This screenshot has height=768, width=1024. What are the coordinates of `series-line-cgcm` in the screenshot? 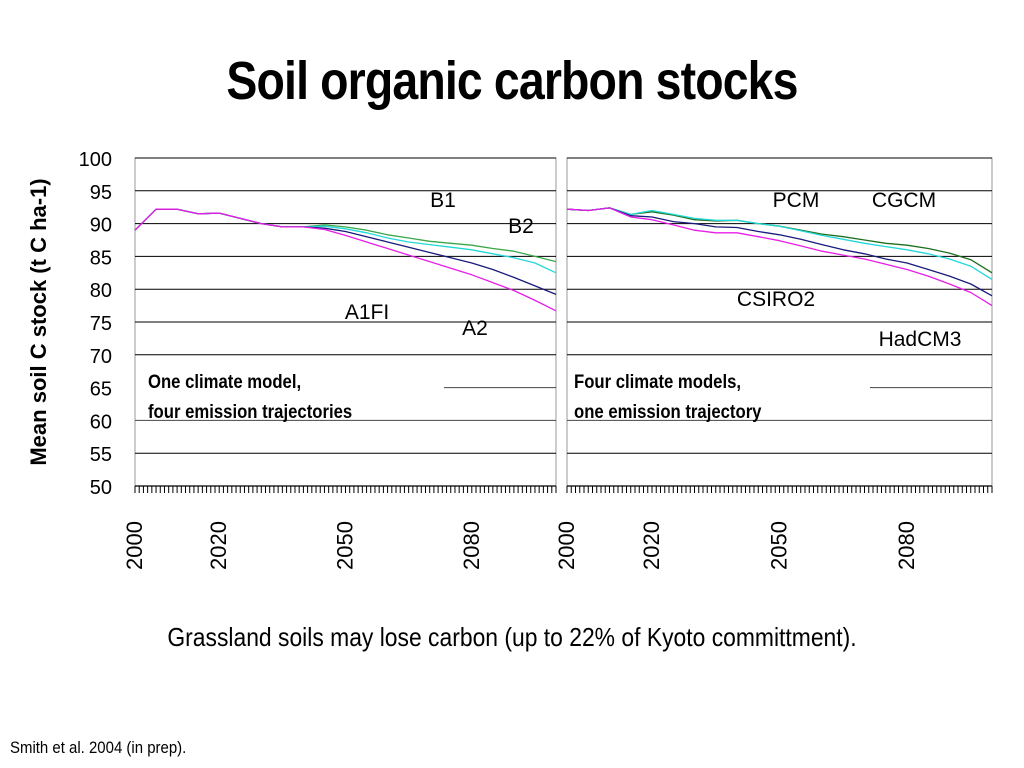 It's located at (779, 243).